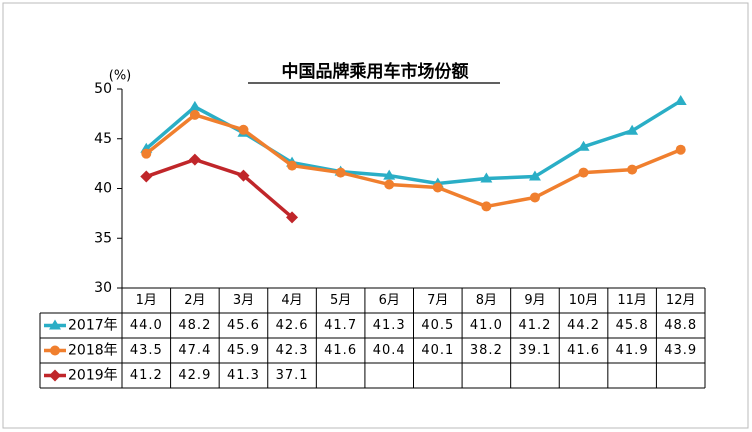 This screenshot has height=432, width=752. What do you see at coordinates (340, 325) in the screenshot?
I see `table-value: 41.7` at bounding box center [340, 325].